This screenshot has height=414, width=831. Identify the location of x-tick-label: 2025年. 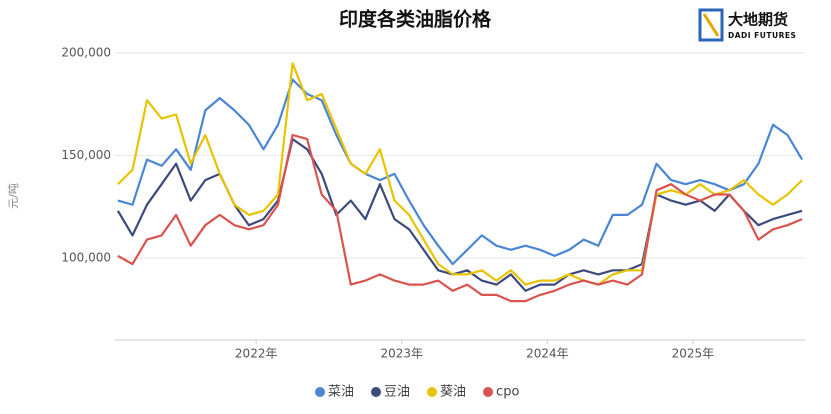
(693, 354).